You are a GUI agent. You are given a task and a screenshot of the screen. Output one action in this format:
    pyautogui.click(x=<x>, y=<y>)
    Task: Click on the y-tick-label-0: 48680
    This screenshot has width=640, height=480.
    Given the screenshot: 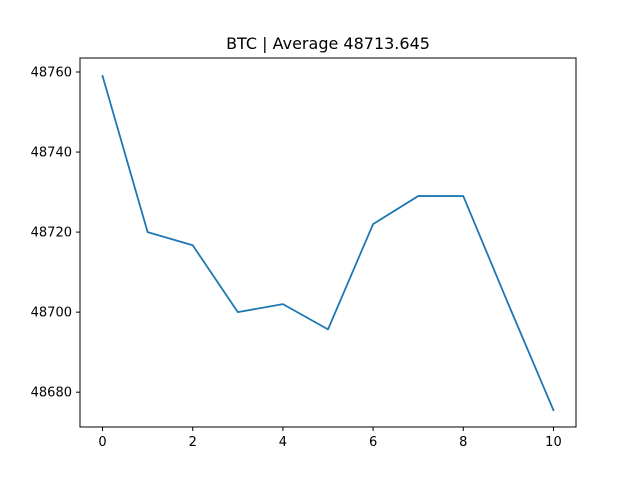 What is the action you would take?
    pyautogui.click(x=51, y=393)
    